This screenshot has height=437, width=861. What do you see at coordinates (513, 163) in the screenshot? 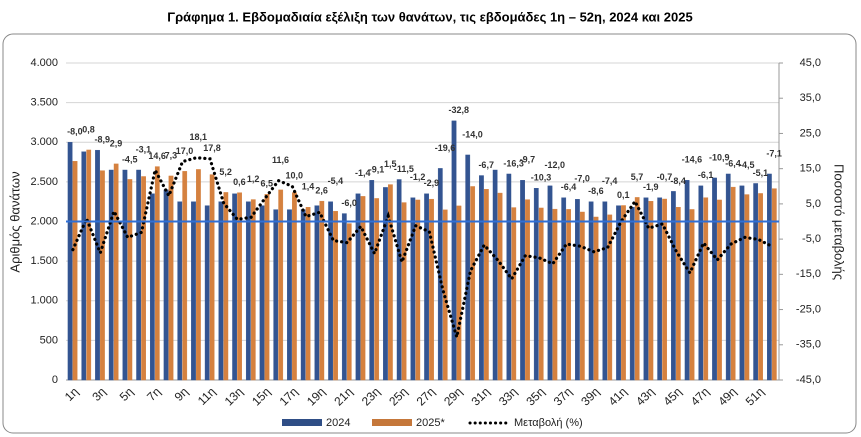
I see `data-label: -16,3` at bounding box center [513, 163].